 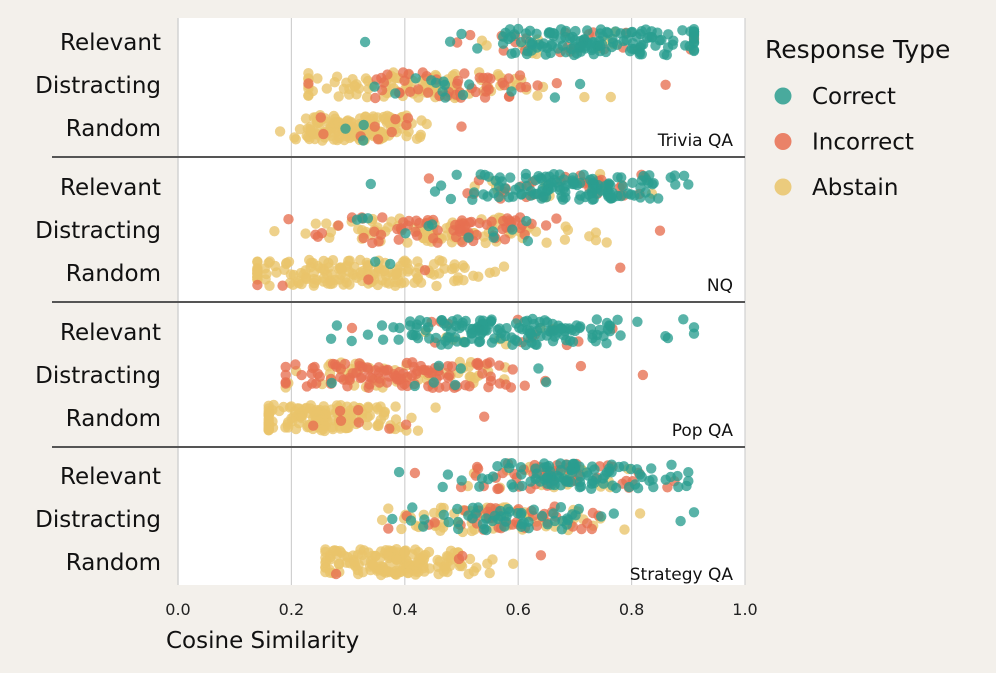 What do you see at coordinates (177, 609) in the screenshot?
I see `x-tick-label: 0.0` at bounding box center [177, 609].